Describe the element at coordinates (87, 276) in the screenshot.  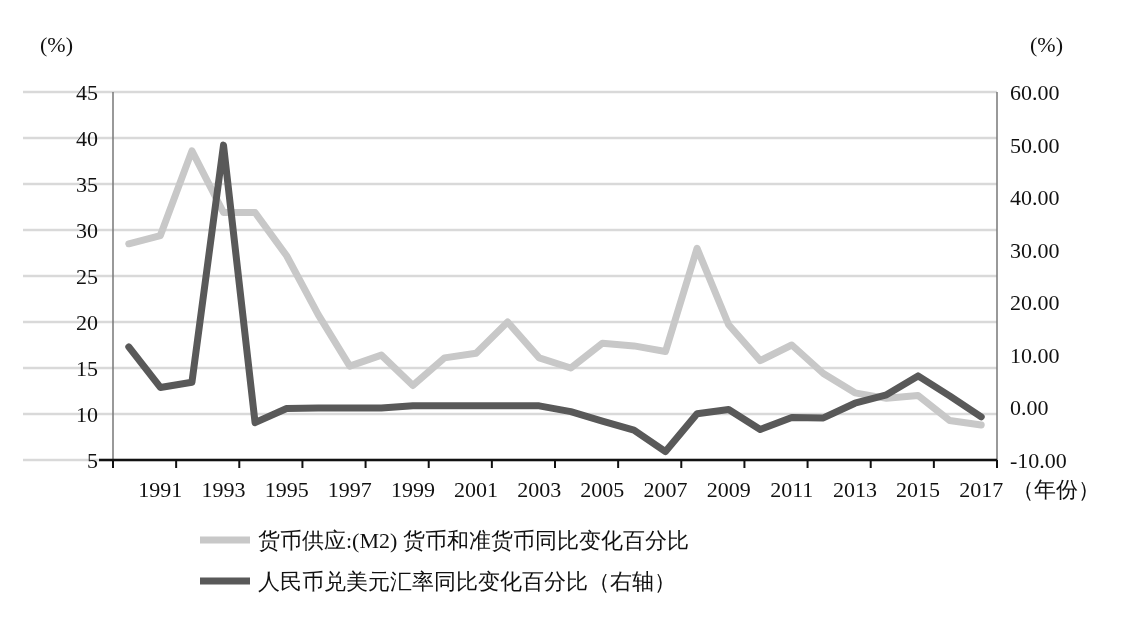
I see `y-tick-label: 25` at that location.